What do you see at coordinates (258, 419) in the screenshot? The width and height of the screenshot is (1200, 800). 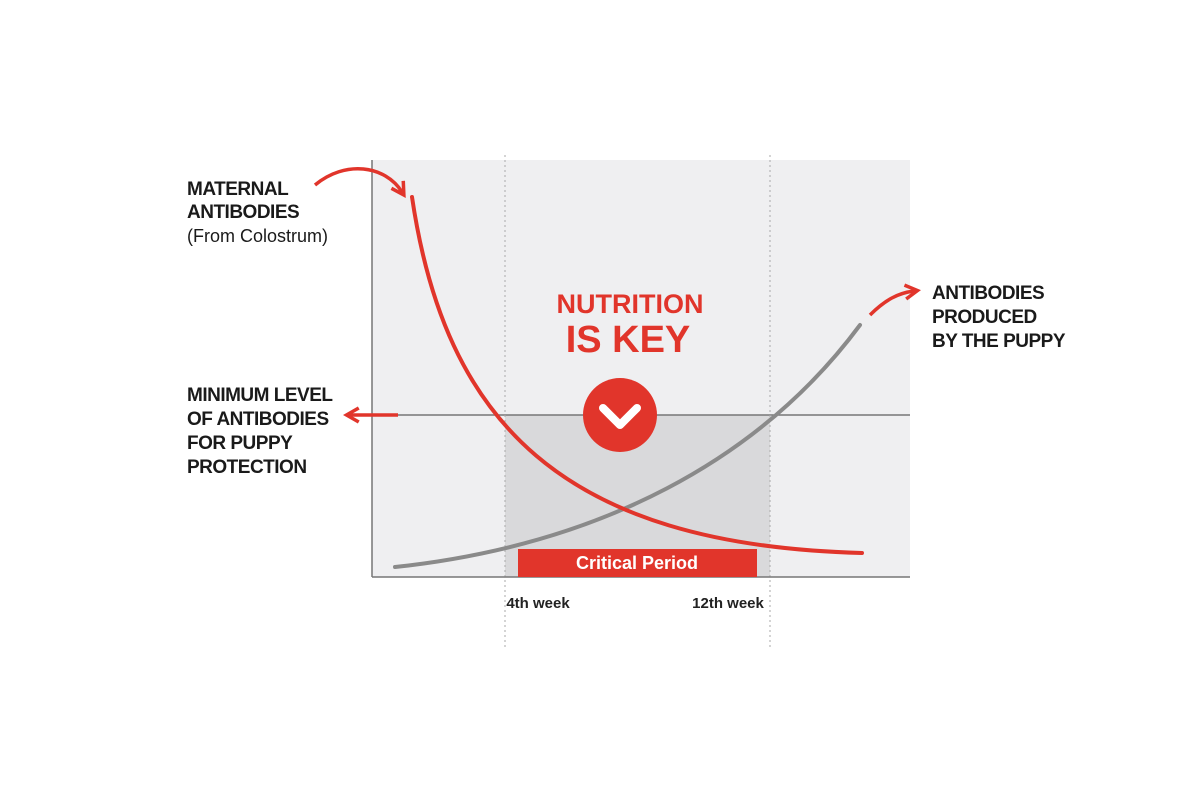 I see `minimum-label: OF ANTIBODIES` at bounding box center [258, 419].